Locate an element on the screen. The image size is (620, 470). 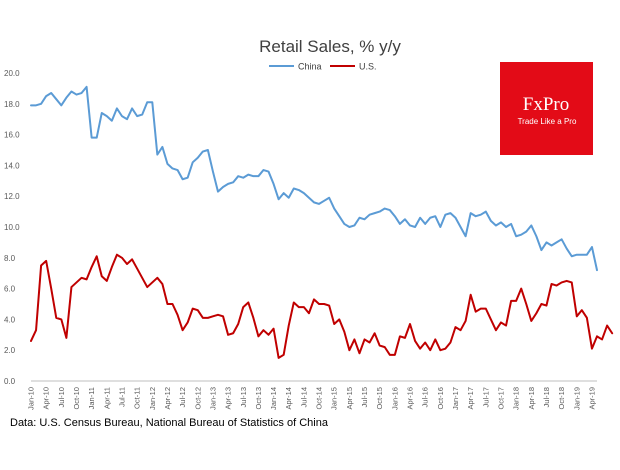
x-tick-label: Apr-11 is located at coordinates (106, 398).